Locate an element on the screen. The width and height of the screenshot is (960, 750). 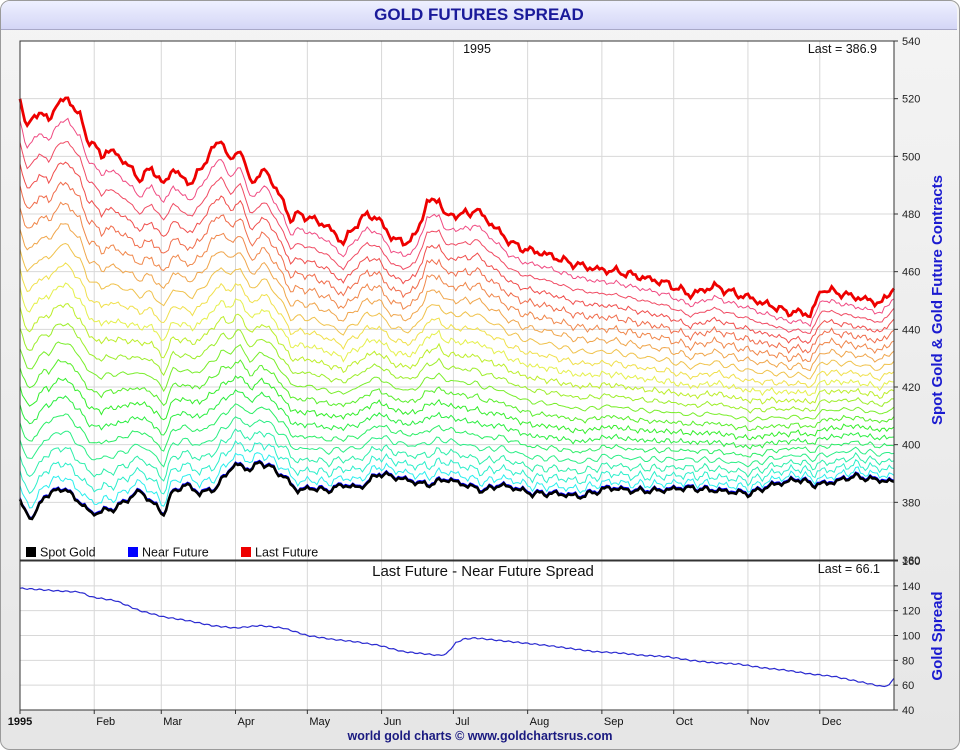
upper-y-tick-label: 480 is located at coordinates (911, 215).